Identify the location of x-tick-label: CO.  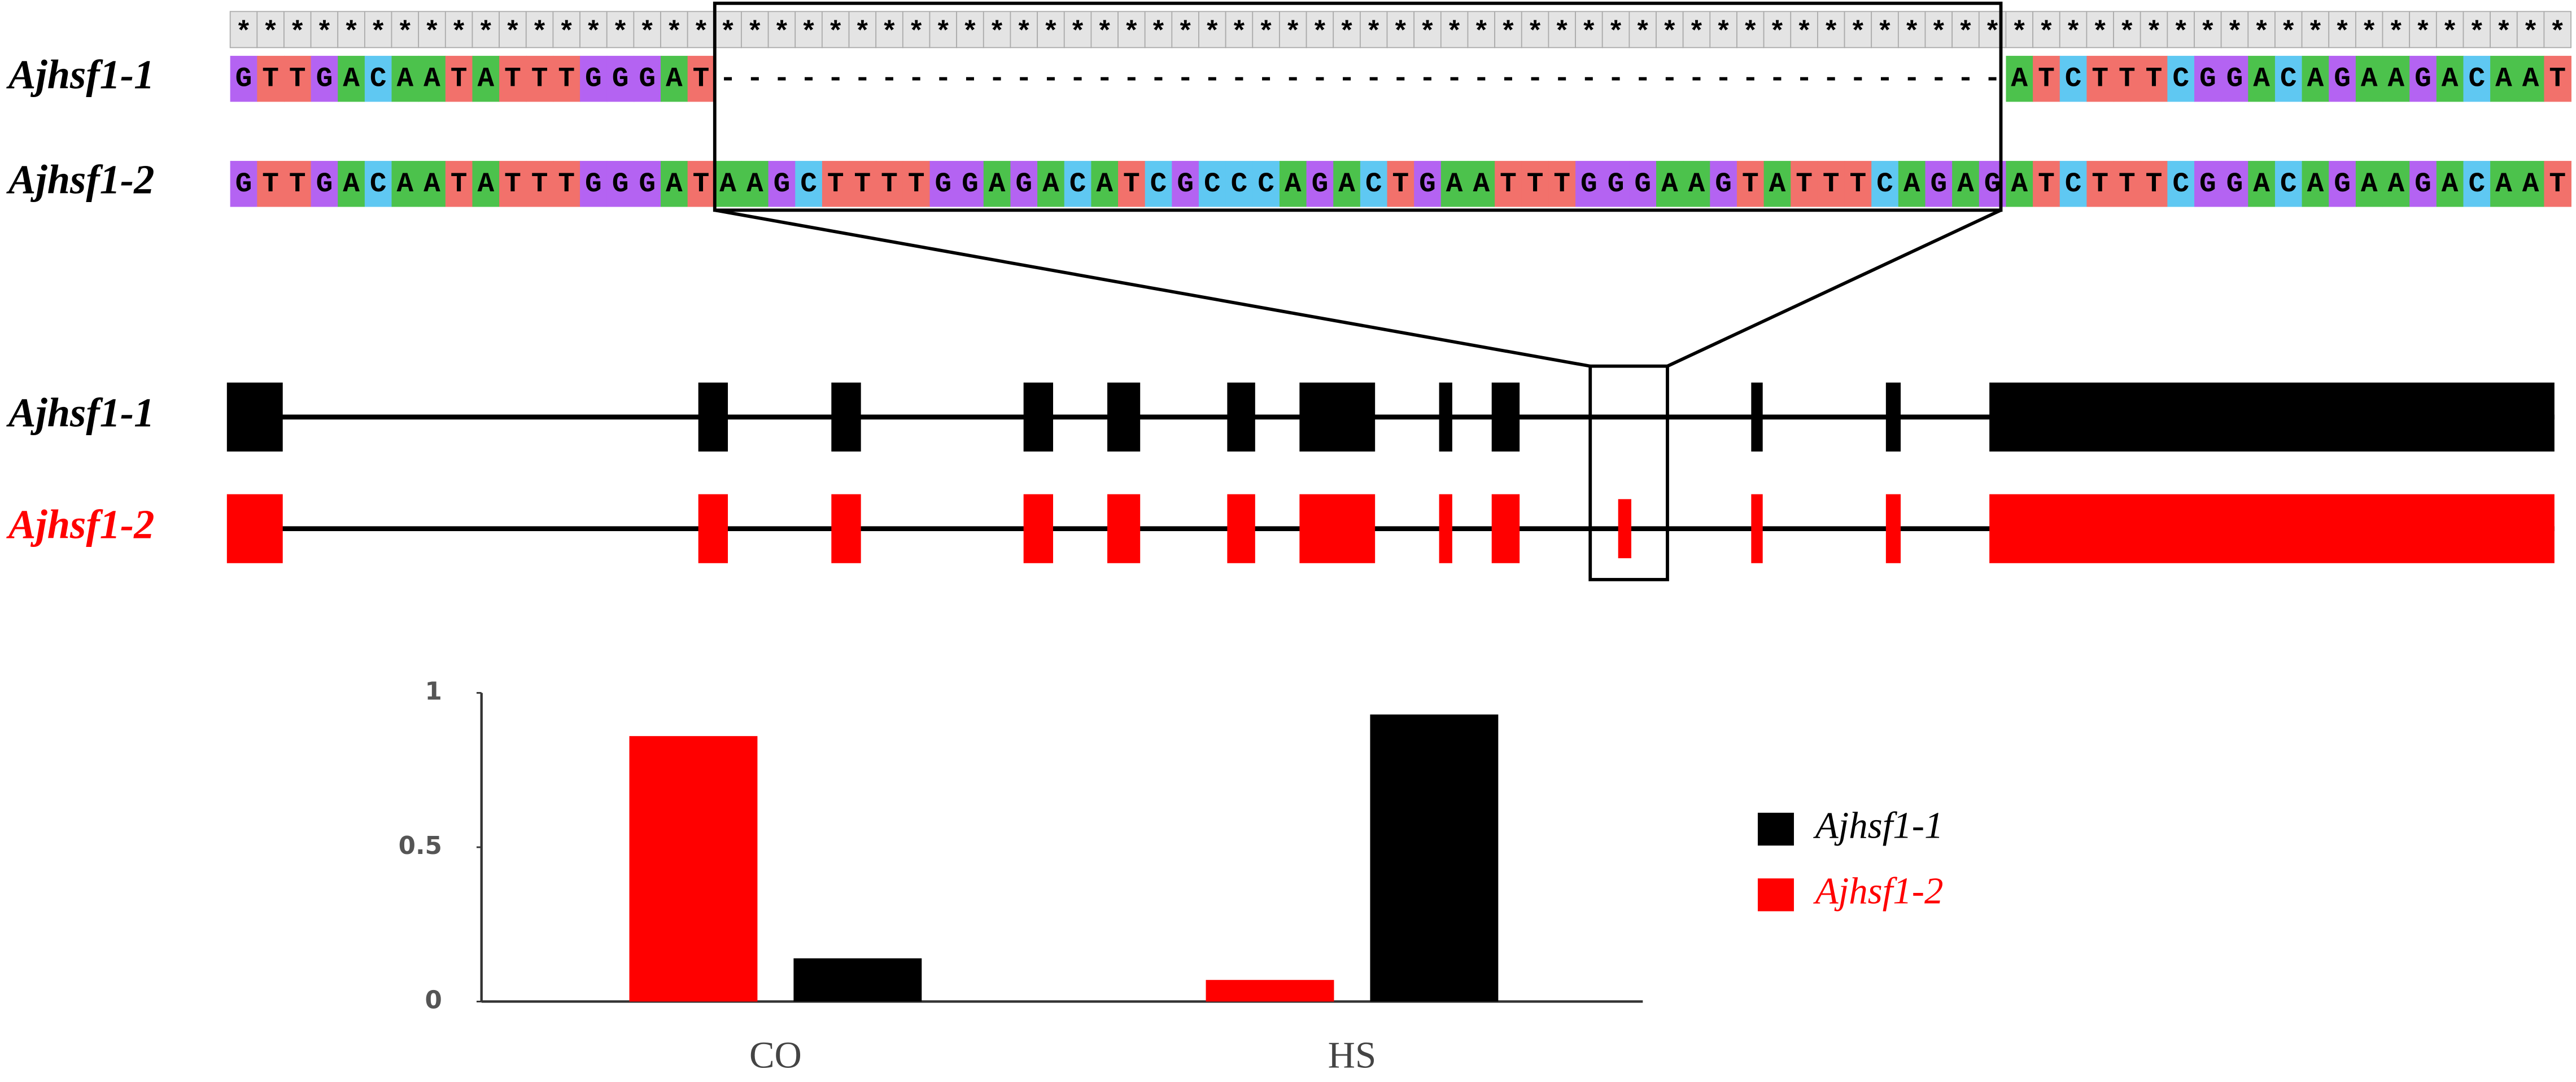
(776, 1055).